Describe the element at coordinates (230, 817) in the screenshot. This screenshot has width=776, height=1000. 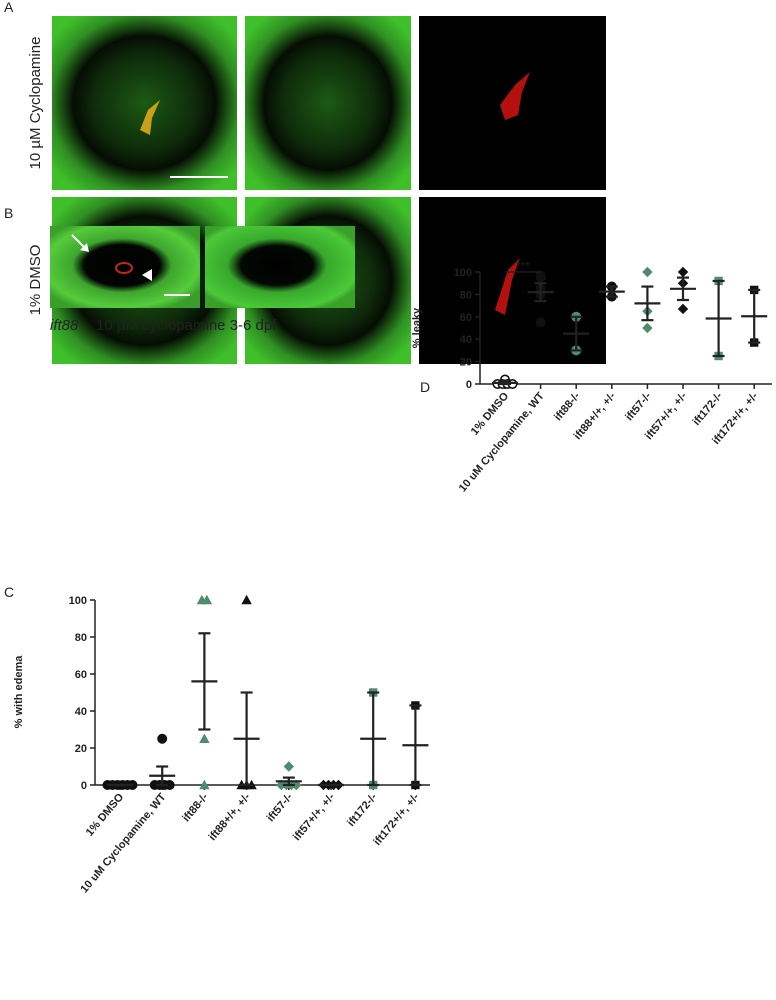
I see `x-tick-label: ift88+/+, +/-` at that location.